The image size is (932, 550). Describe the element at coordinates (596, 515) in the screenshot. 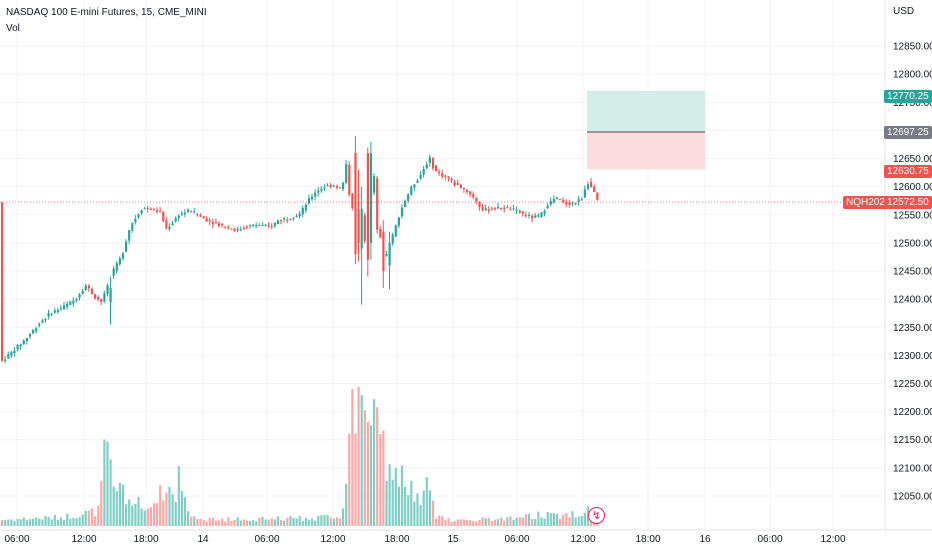

I see `flash-icon: ↯` at that location.